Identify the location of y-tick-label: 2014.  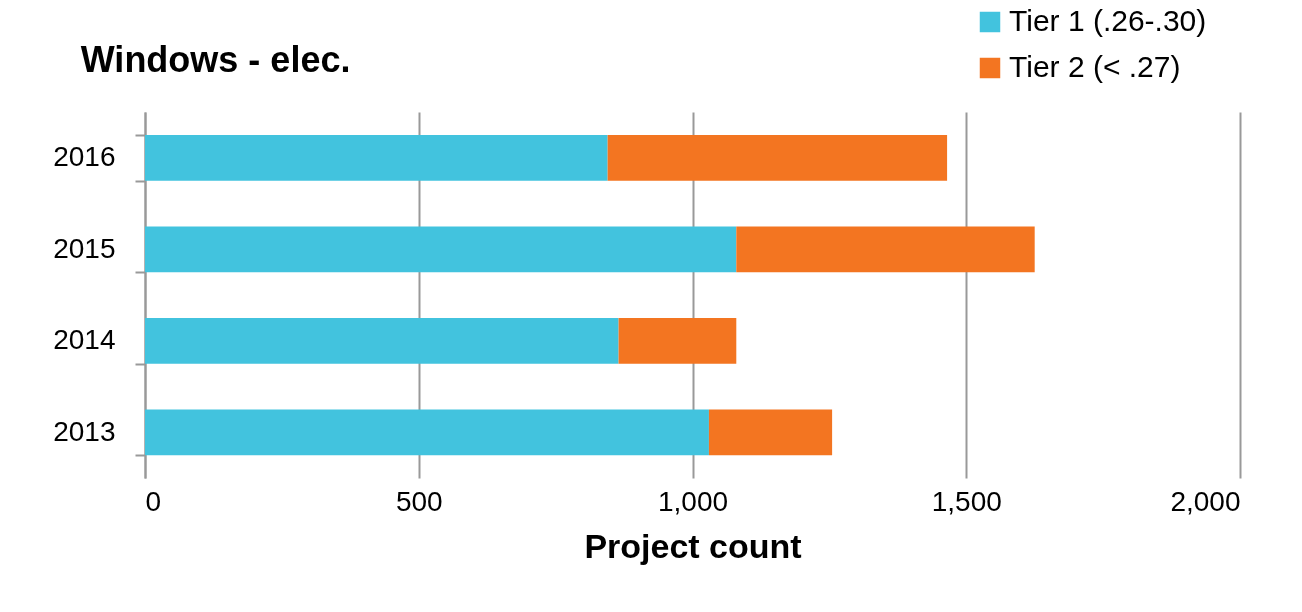
(84, 340).